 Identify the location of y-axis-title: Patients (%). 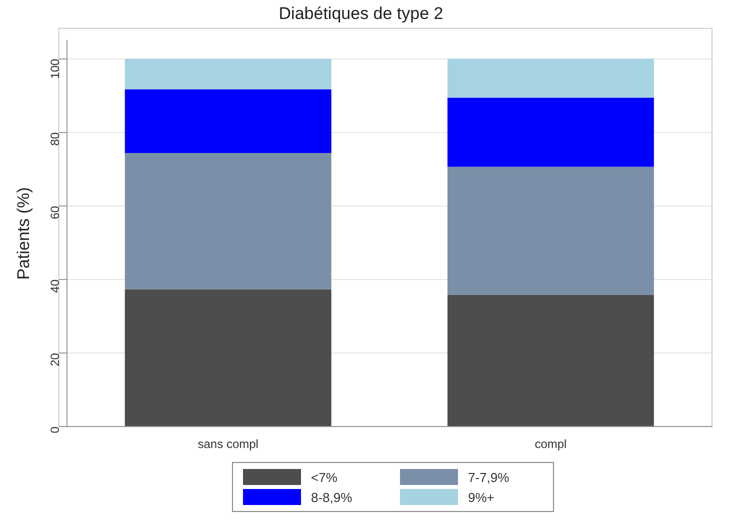
(23, 233).